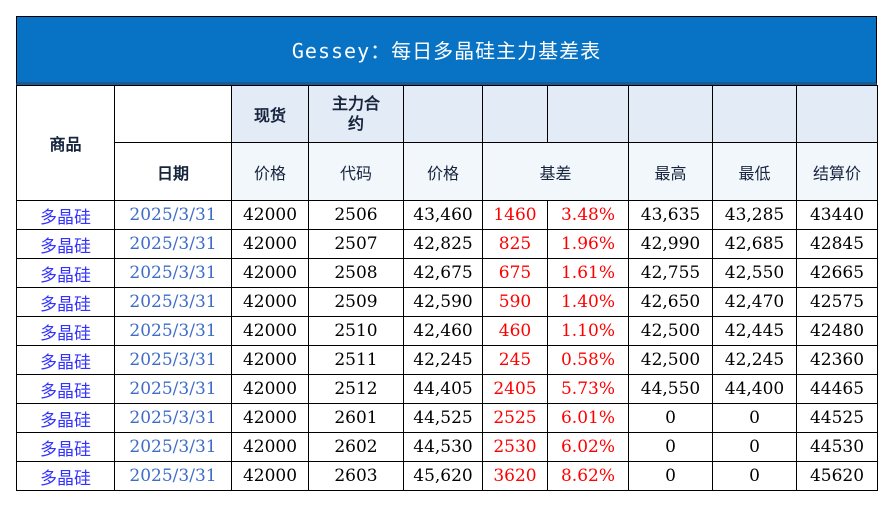 This screenshot has height=511, width=892. I want to click on table-title: Gessey：每日多晶硅主力基差表, so click(446, 51).